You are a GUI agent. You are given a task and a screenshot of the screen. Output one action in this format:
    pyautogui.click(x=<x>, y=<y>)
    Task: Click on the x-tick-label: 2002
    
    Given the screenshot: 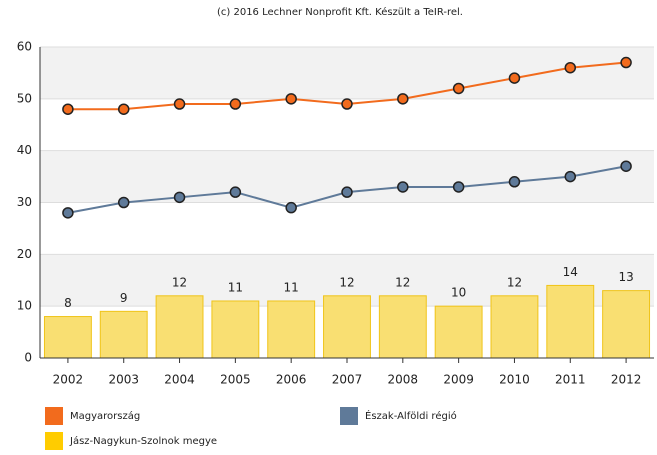 What is the action you would take?
    pyautogui.click(x=68, y=380)
    